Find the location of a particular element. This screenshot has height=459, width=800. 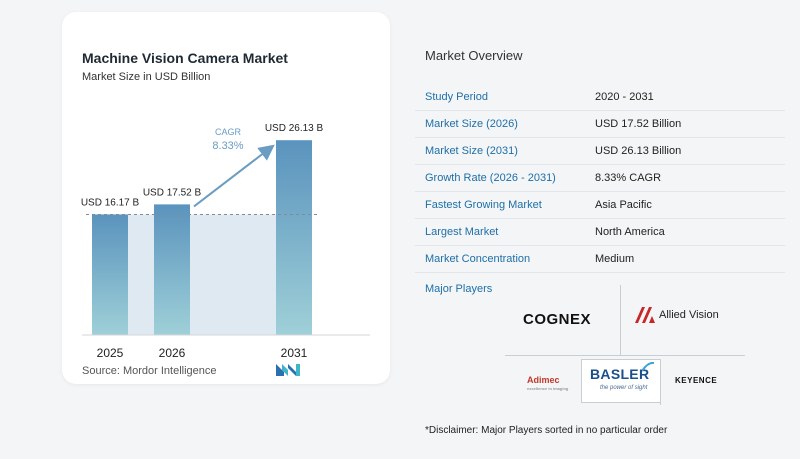

allied-vision-label: Allied Vision is located at coordinates (689, 315).